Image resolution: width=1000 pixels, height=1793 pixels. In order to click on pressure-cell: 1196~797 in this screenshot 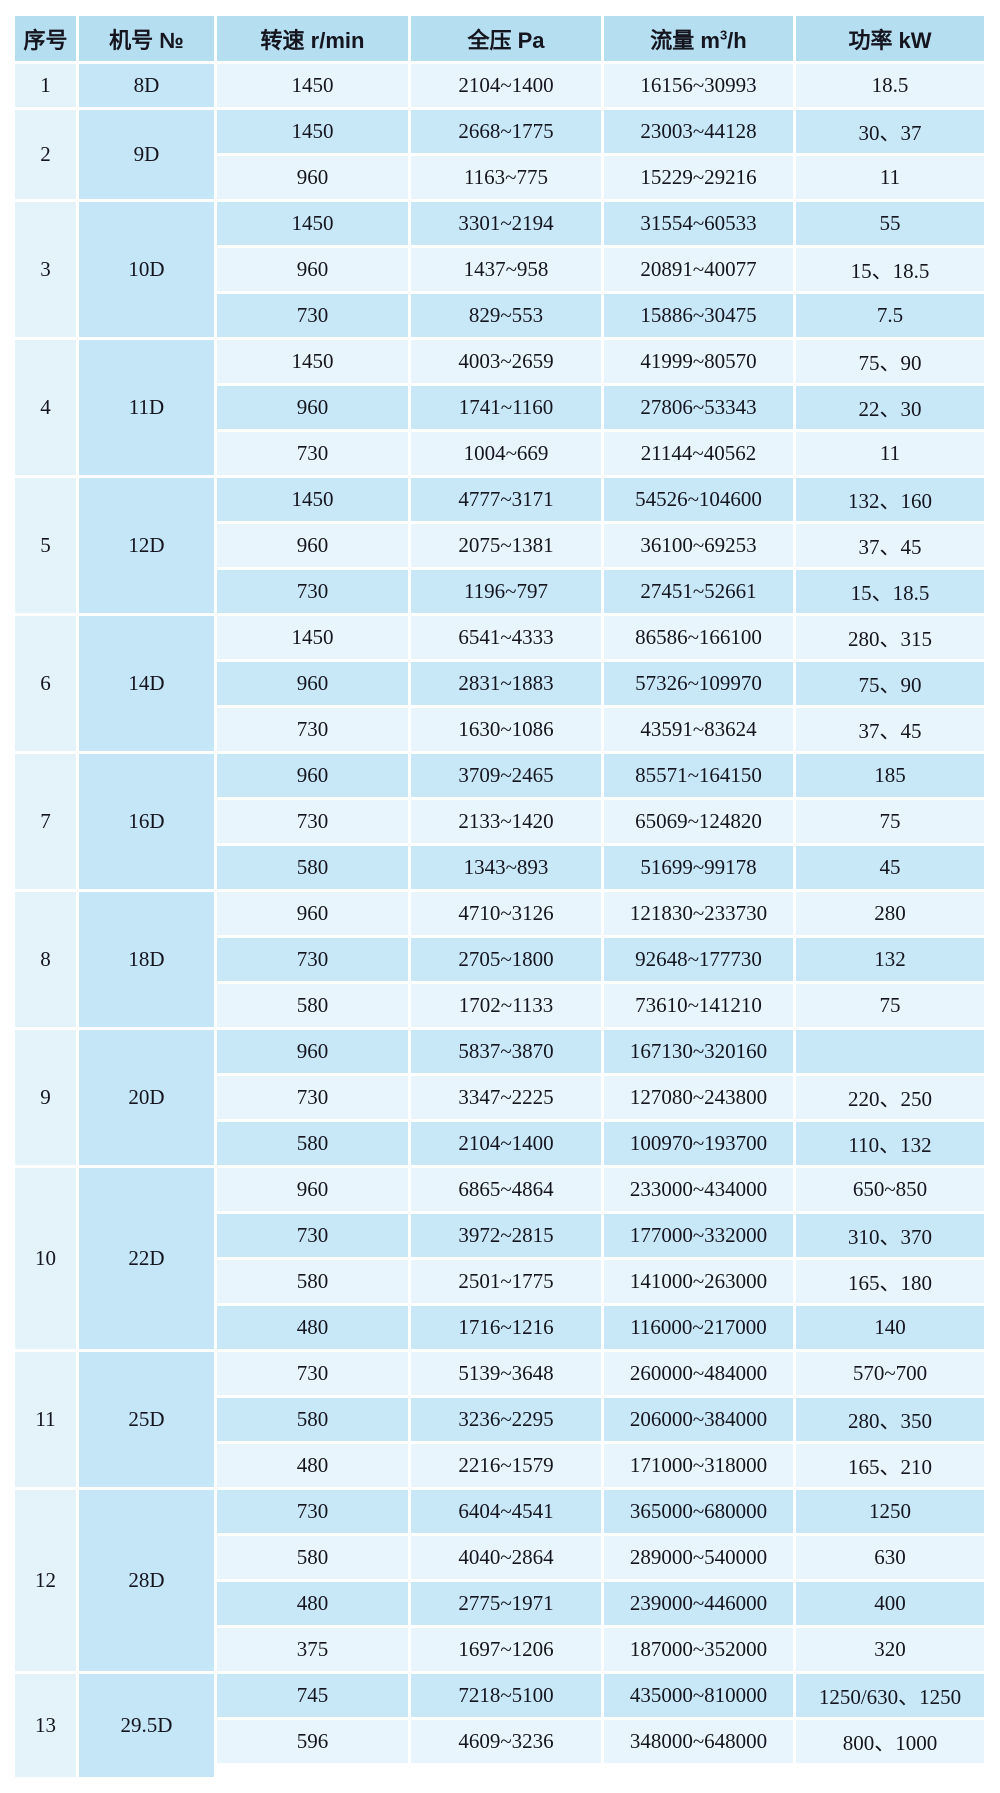, I will do `click(506, 591)`.